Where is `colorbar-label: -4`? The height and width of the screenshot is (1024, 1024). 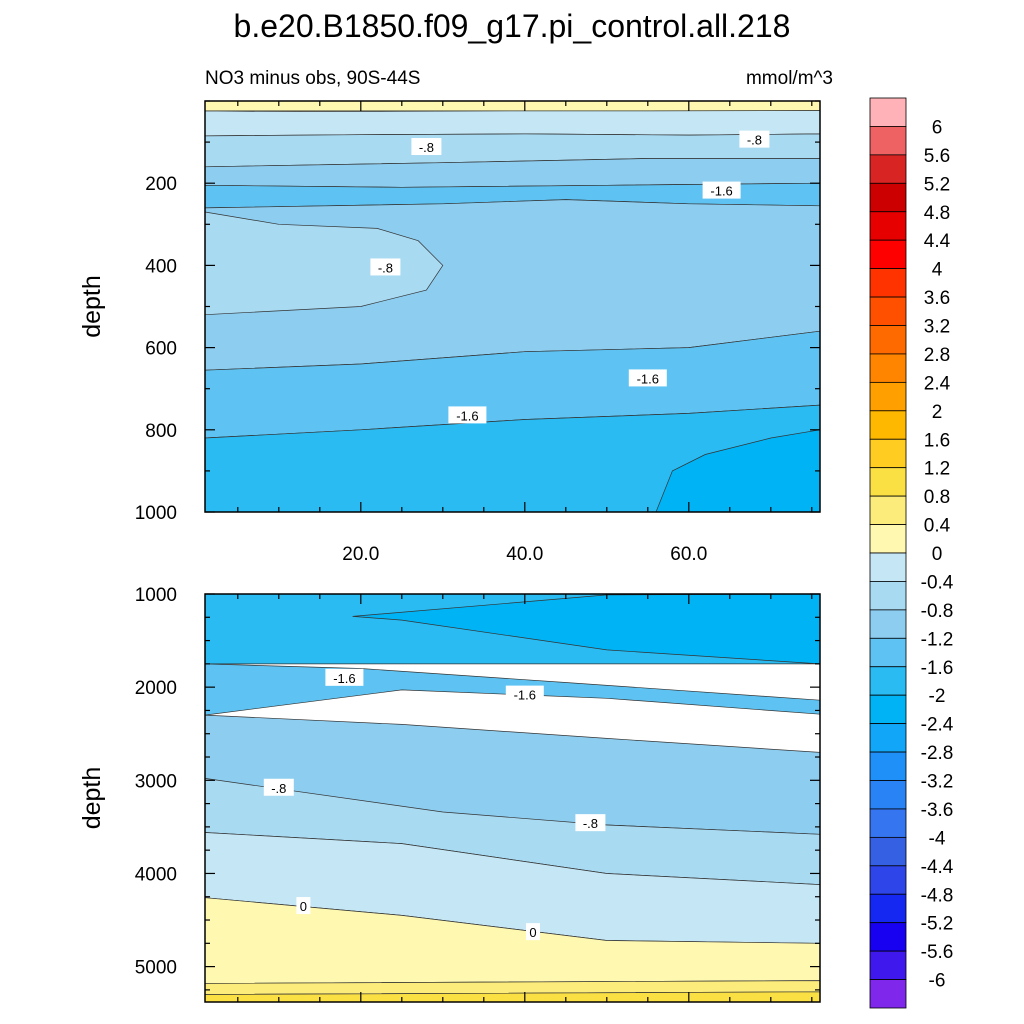
colorbar-label: -4 is located at coordinates (937, 838).